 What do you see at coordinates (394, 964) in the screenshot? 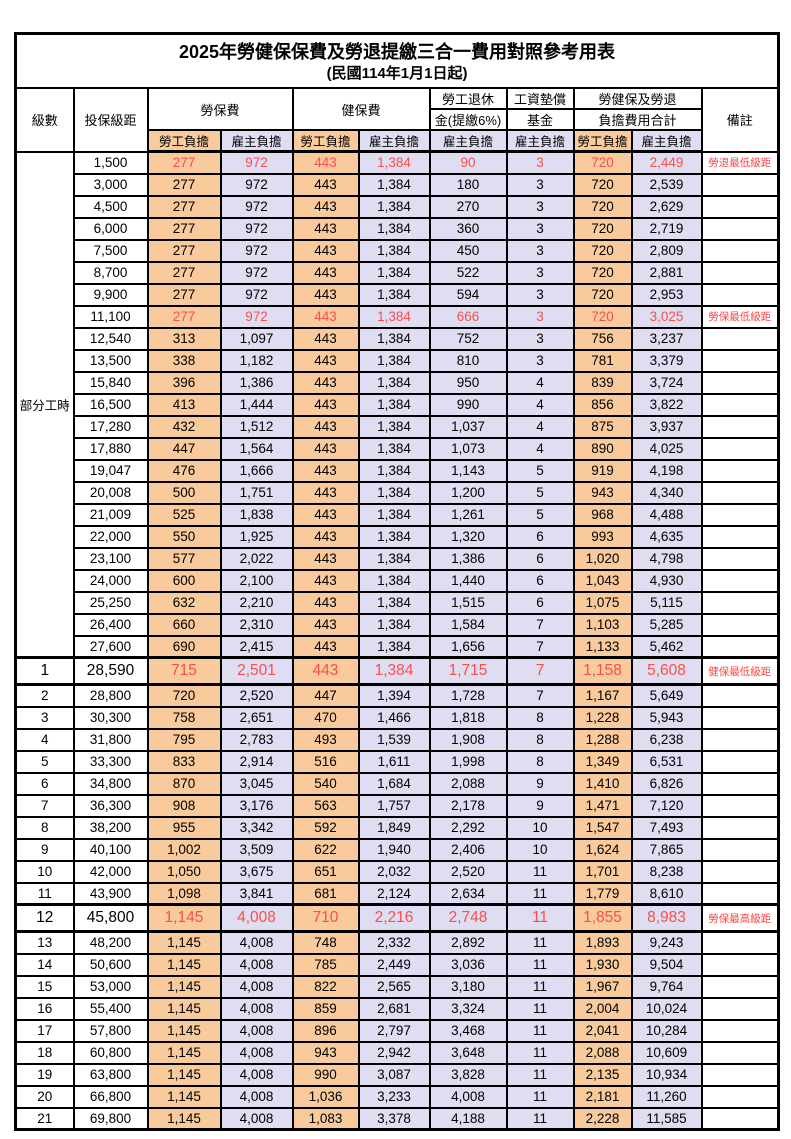
I see `value-cell: 2,449` at bounding box center [394, 964].